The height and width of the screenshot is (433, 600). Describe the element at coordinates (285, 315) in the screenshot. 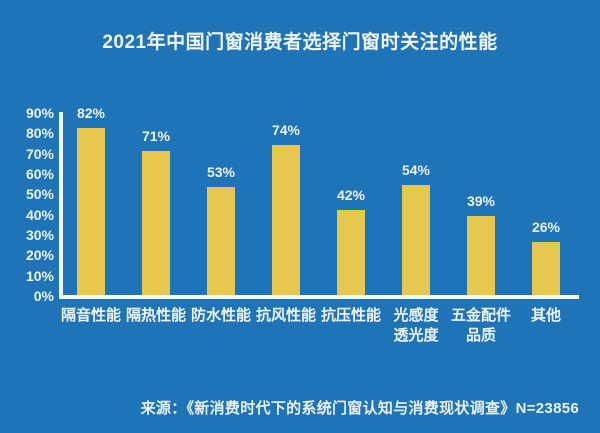

I see `x-axis-category-label: 抗风性能` at that location.